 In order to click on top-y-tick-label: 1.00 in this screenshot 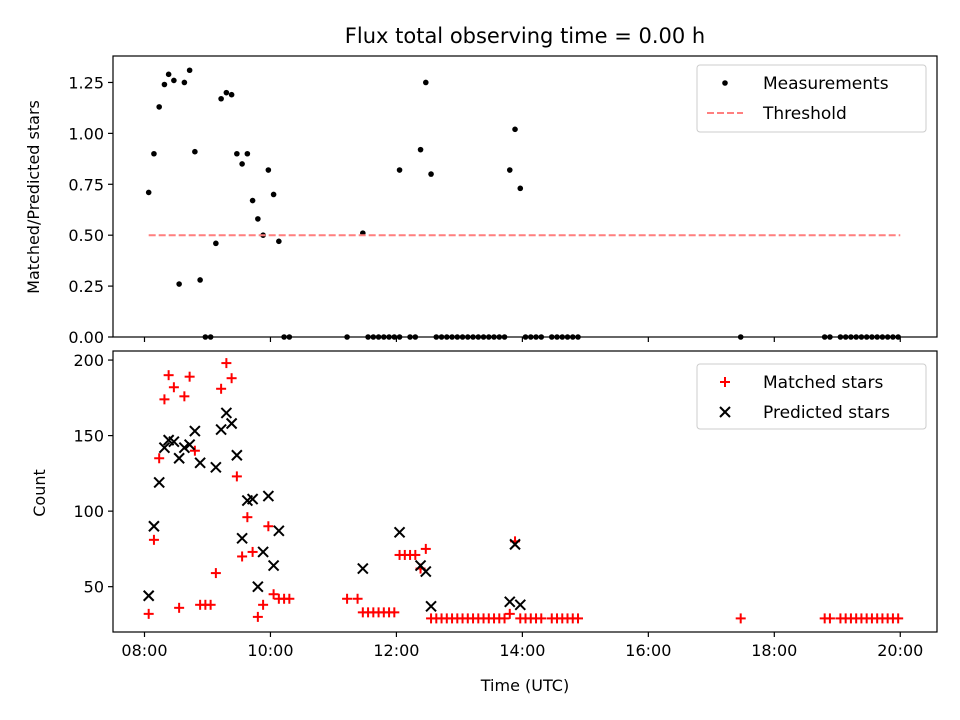, I will do `click(86, 133)`.